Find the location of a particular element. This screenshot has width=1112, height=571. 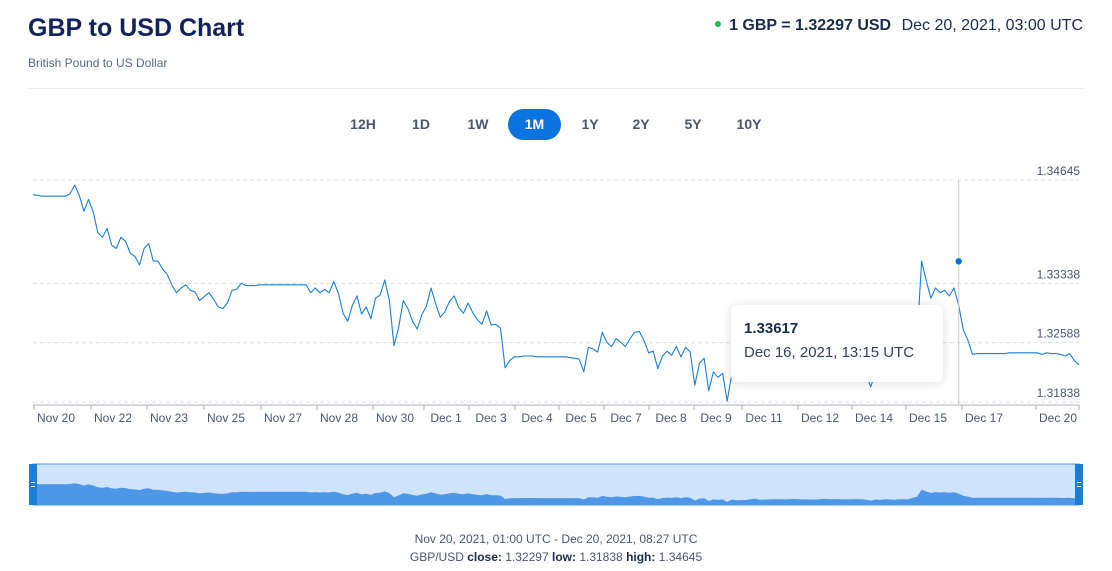

x-tick-label: Dec 3 is located at coordinates (491, 418).